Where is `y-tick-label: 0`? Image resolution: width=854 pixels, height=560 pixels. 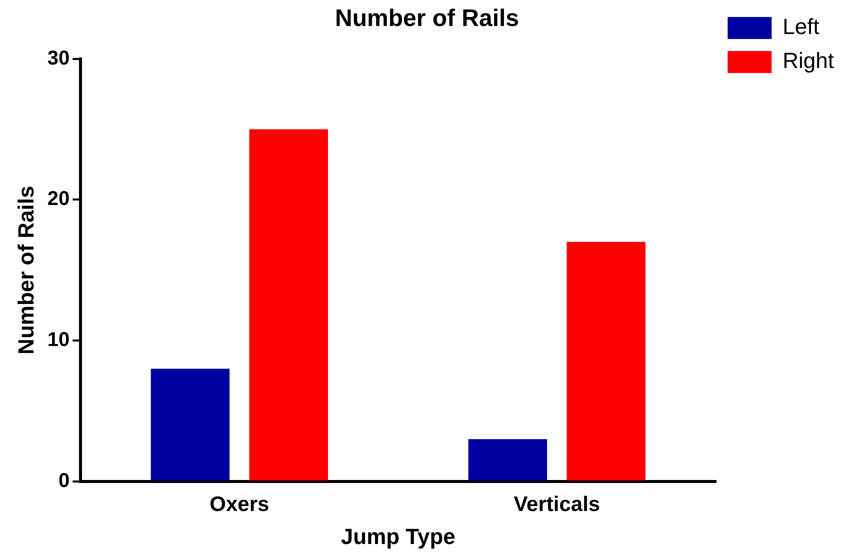
y-tick-label: 0 is located at coordinates (64, 481).